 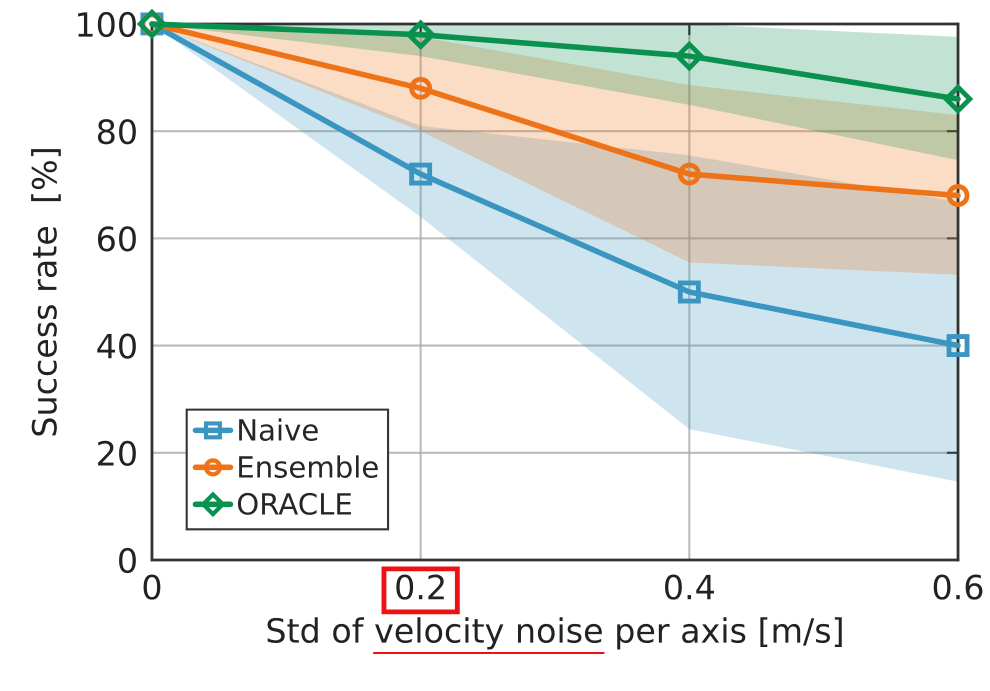 What do you see at coordinates (278, 429) in the screenshot?
I see `legend-label: Naive` at bounding box center [278, 429].